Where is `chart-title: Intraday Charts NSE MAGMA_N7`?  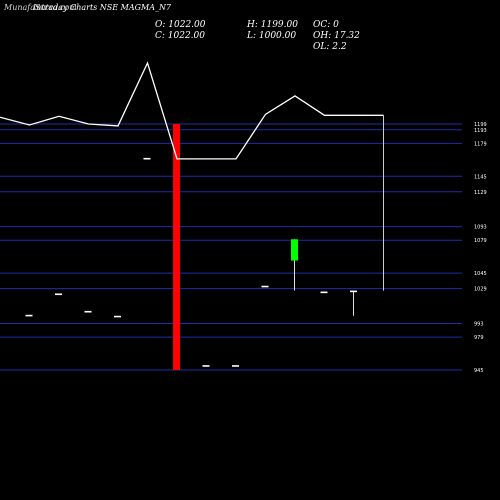
chart-title: Intraday Charts NSE MAGMA_N7 is located at coordinates (102, 7).